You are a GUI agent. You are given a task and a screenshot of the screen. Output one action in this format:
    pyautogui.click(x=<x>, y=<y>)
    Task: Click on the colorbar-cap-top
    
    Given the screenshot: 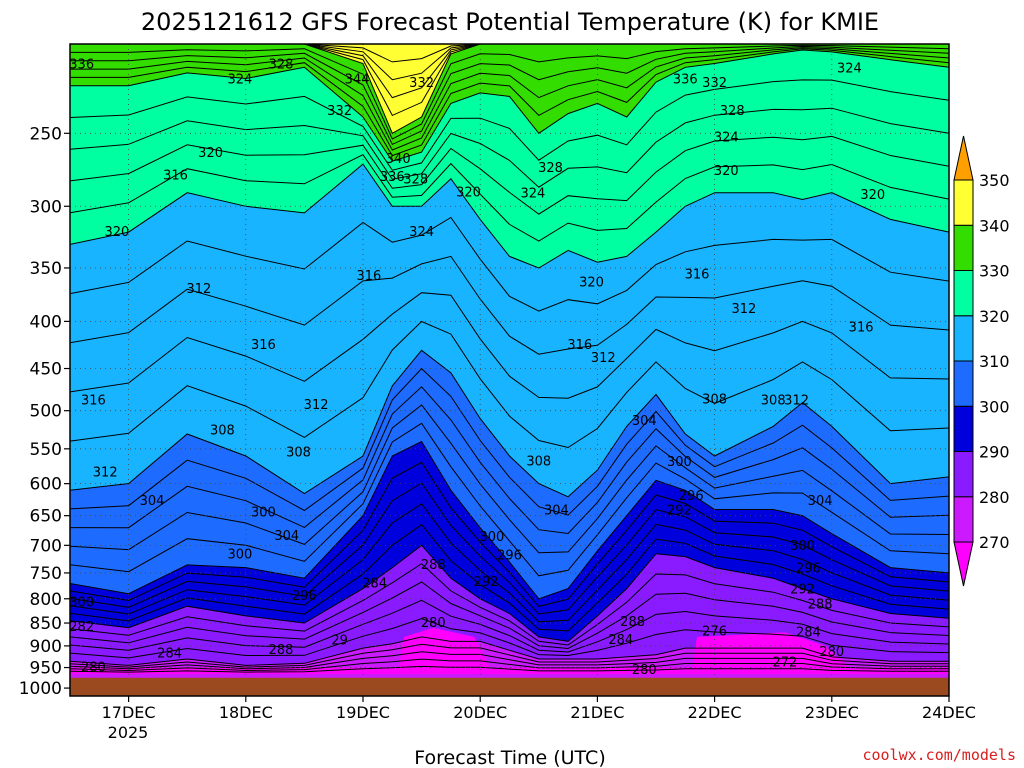 What is the action you would take?
    pyautogui.click(x=963, y=158)
    